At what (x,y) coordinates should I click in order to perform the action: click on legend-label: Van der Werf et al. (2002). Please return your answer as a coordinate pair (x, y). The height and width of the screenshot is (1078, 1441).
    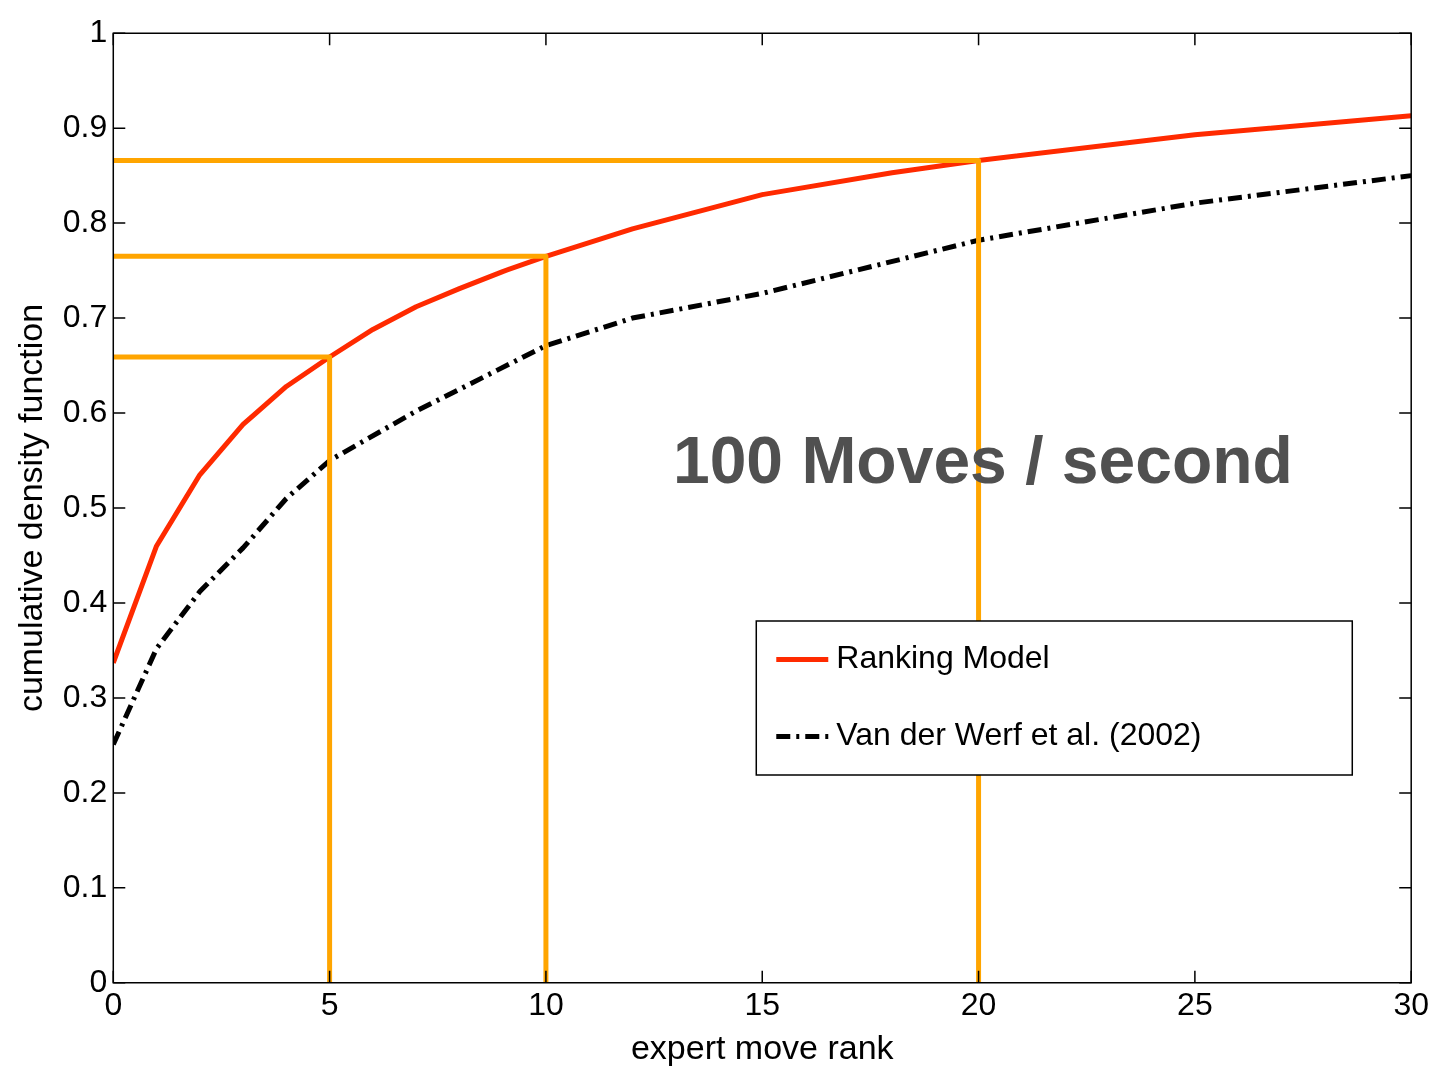
    Looking at the image, I should click on (1019, 734).